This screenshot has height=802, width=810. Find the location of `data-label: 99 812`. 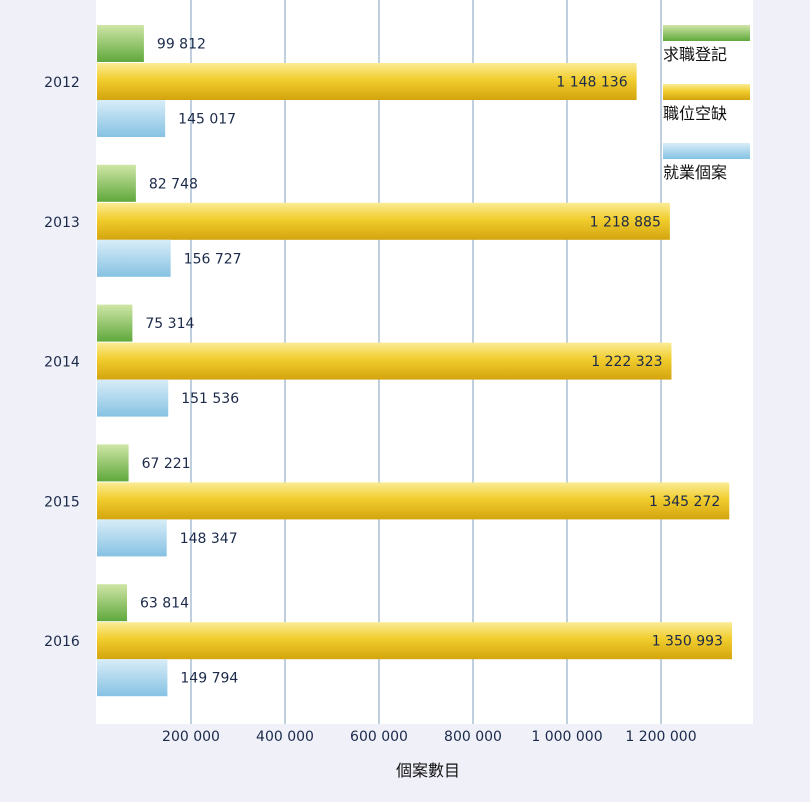

data-label: 99 812 is located at coordinates (181, 45).